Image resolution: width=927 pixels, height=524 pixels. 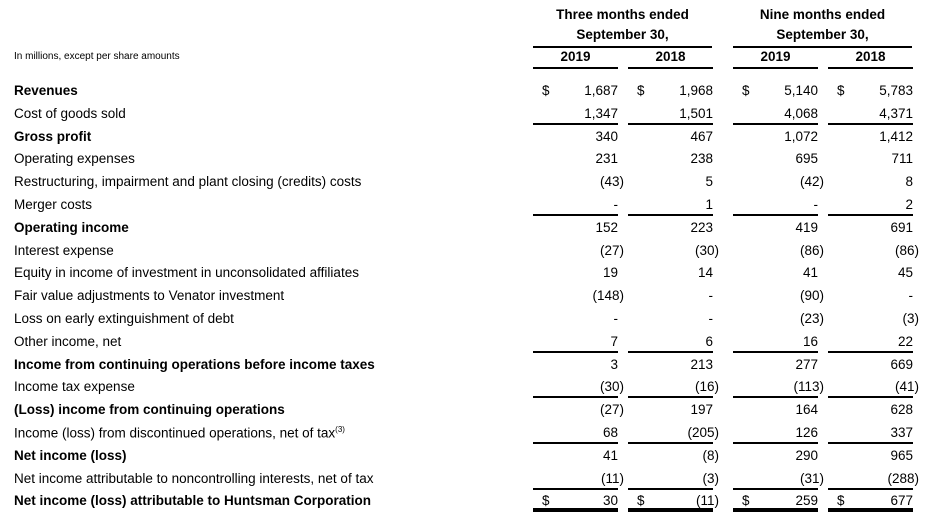 What do you see at coordinates (622, 34) in the screenshot?
I see `three-months-date: September 30,` at bounding box center [622, 34].